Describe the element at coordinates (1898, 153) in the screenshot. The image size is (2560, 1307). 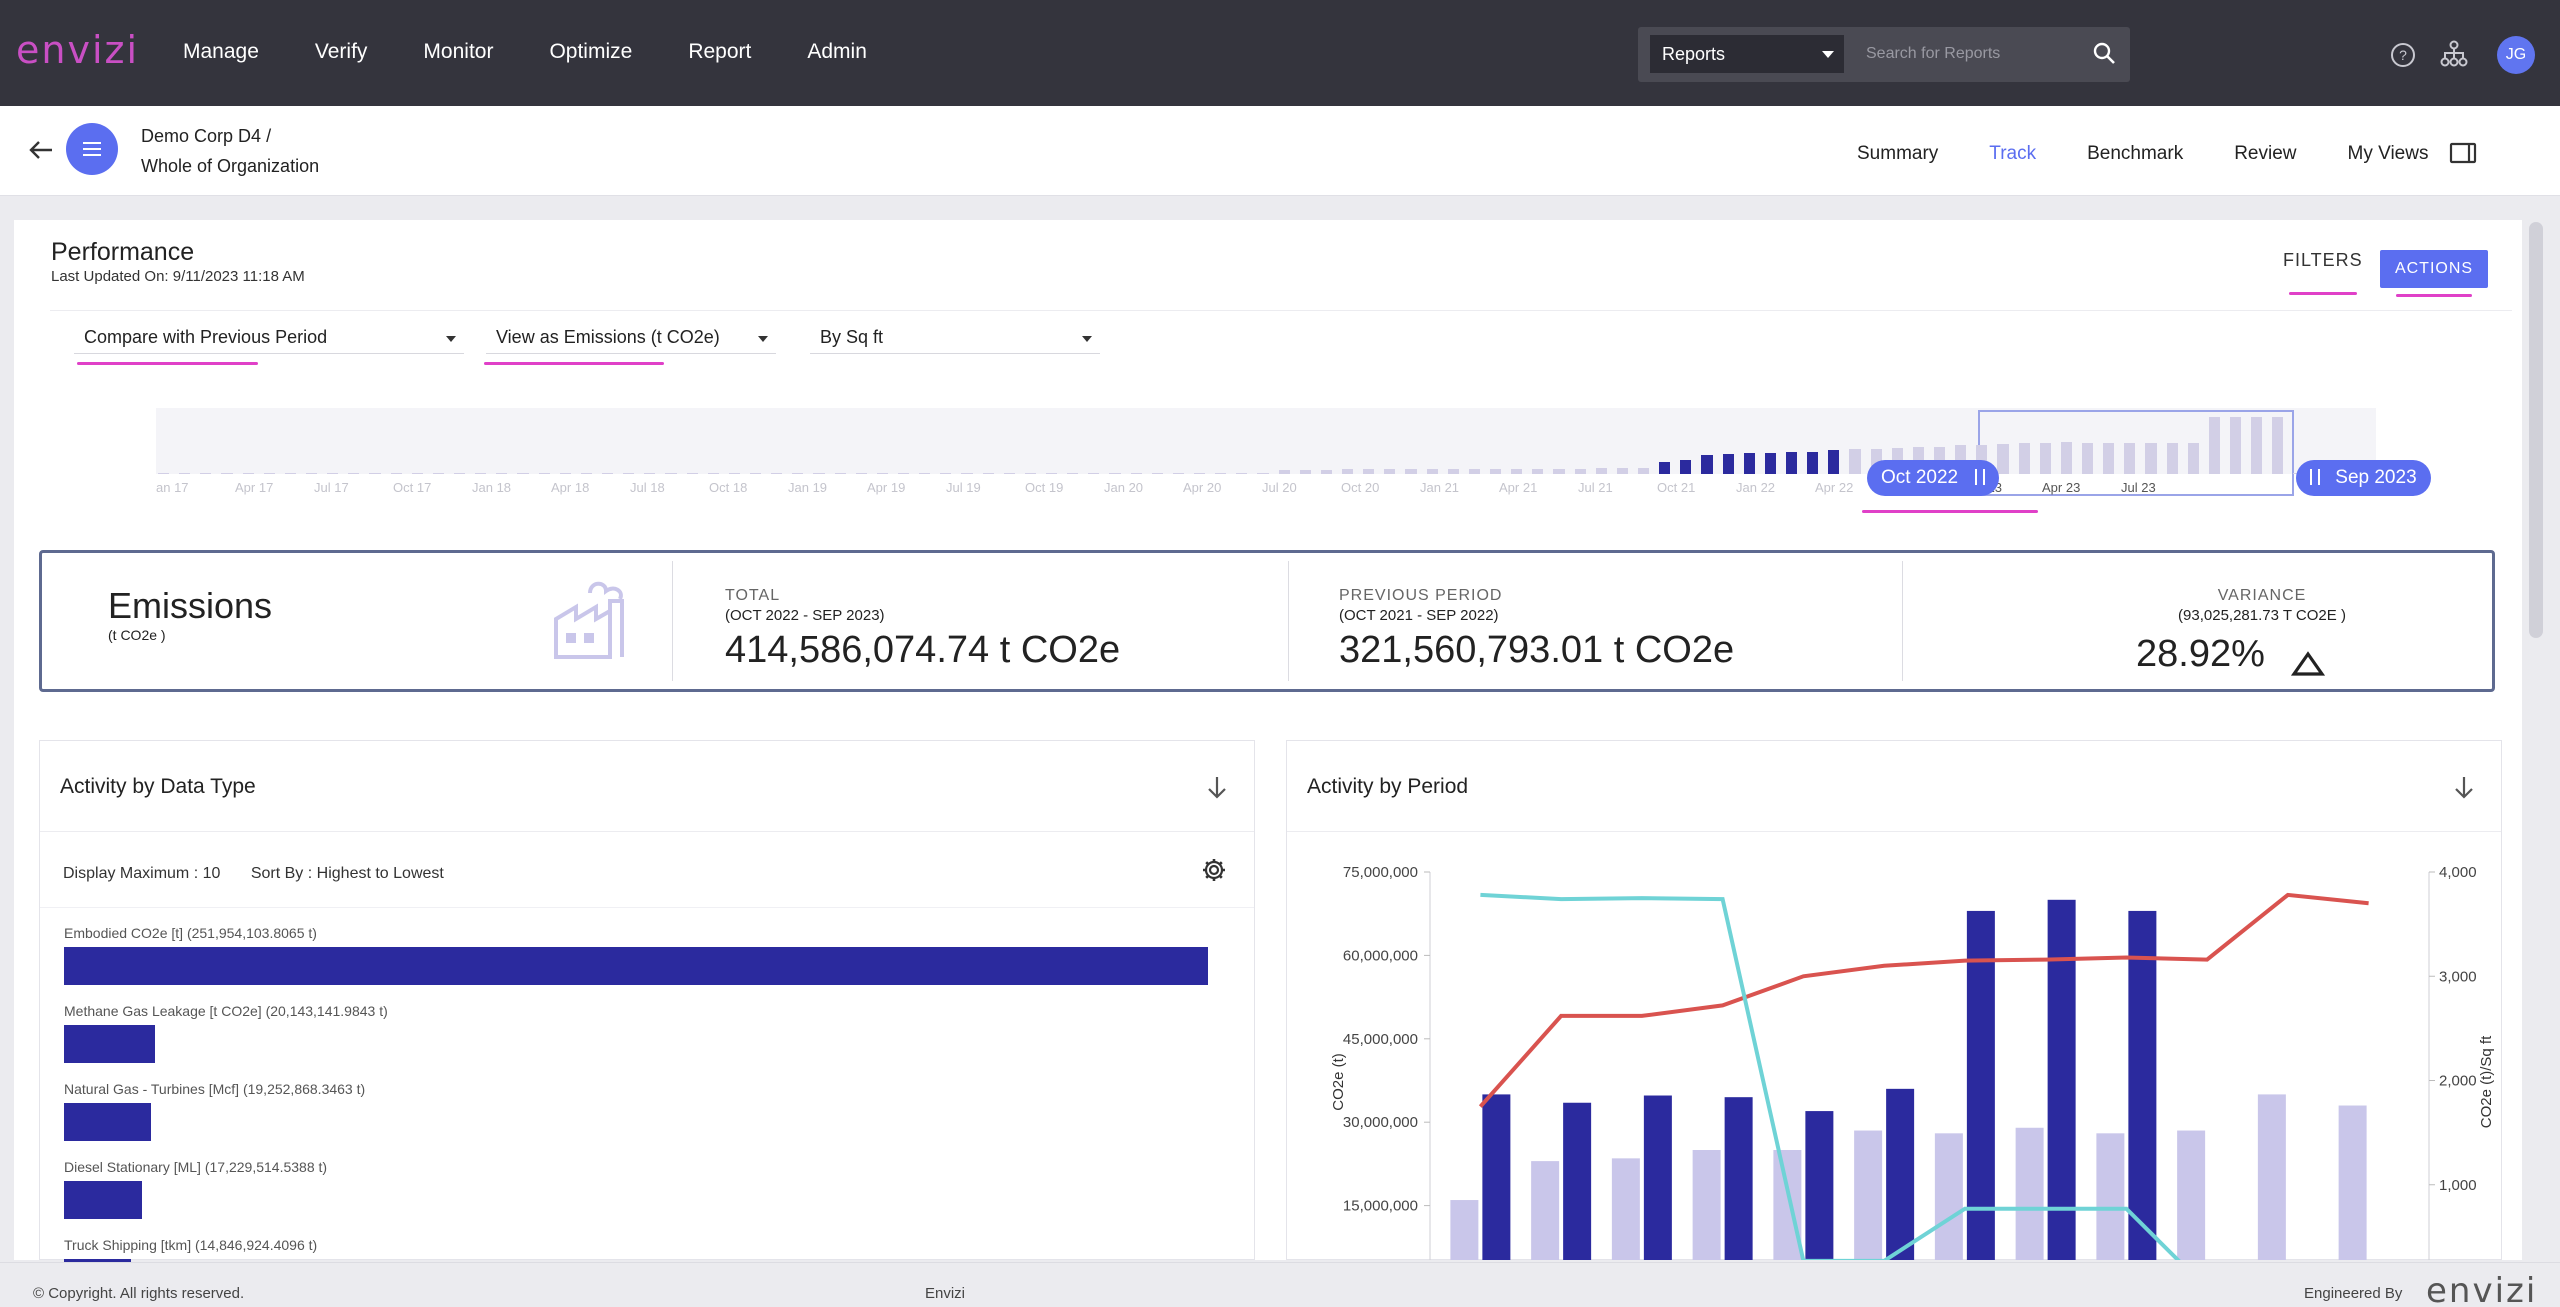
I see `tab-summary: Summary` at that location.